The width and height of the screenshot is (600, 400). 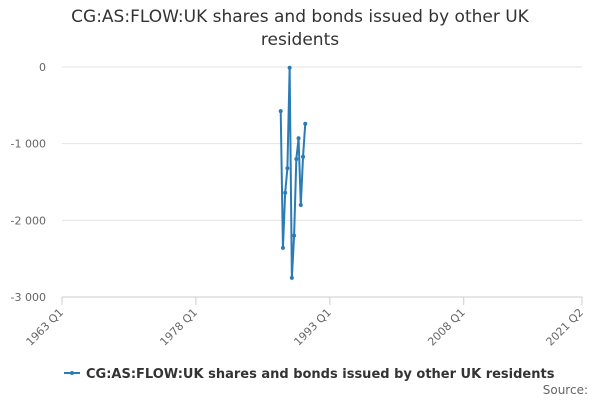 What do you see at coordinates (45, 327) in the screenshot?
I see `x-tick-label: 1963 Q1` at bounding box center [45, 327].